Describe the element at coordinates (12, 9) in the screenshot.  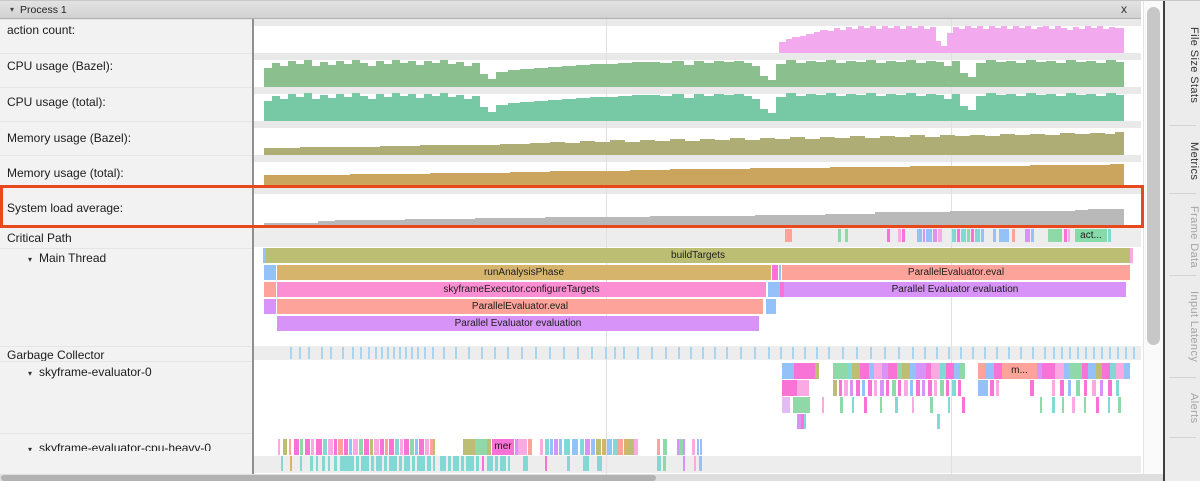
I see `process-collapse-icon: ▾` at that location.